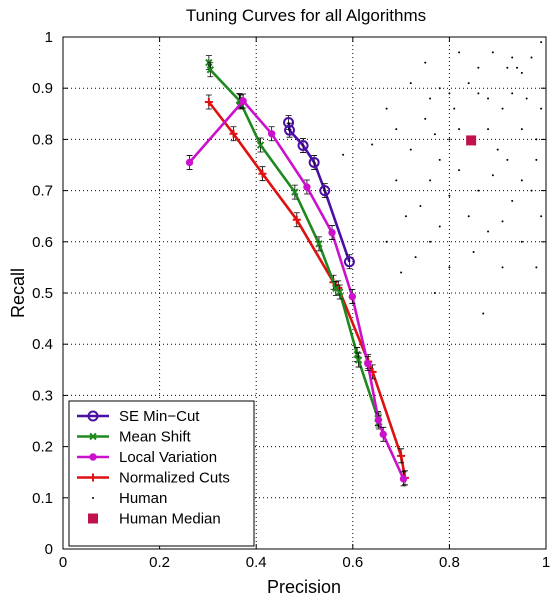 The image size is (553, 600). Describe the element at coordinates (49, 37) in the screenshot. I see `y-tick-label: 1` at that location.